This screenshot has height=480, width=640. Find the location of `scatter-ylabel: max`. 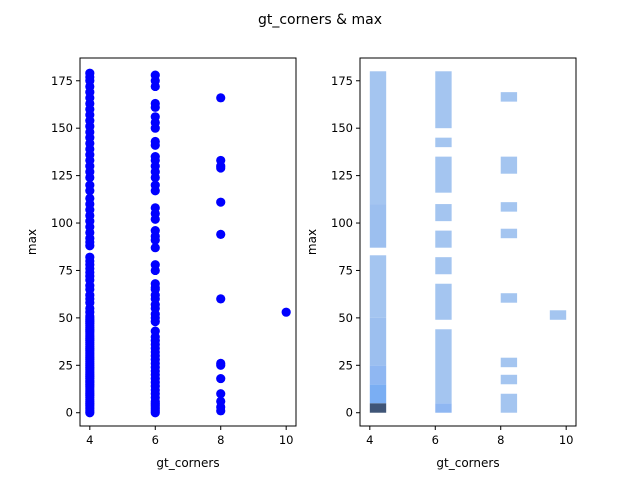

scatter-ylabel: max is located at coordinates (32, 242).